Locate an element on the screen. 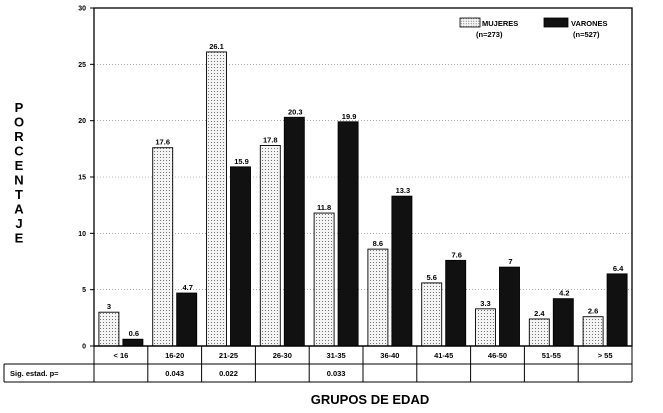 The image size is (663, 413). data-label: 4.7 is located at coordinates (187, 287).